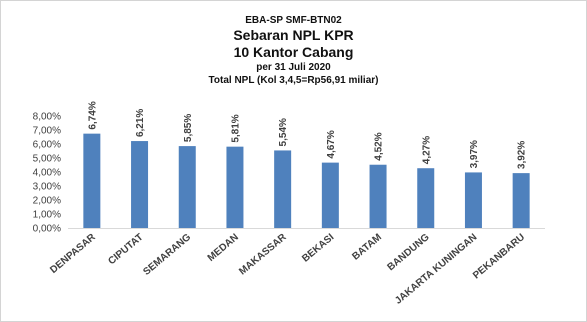  I want to click on y-tick-label: 1,00%, so click(47, 215).